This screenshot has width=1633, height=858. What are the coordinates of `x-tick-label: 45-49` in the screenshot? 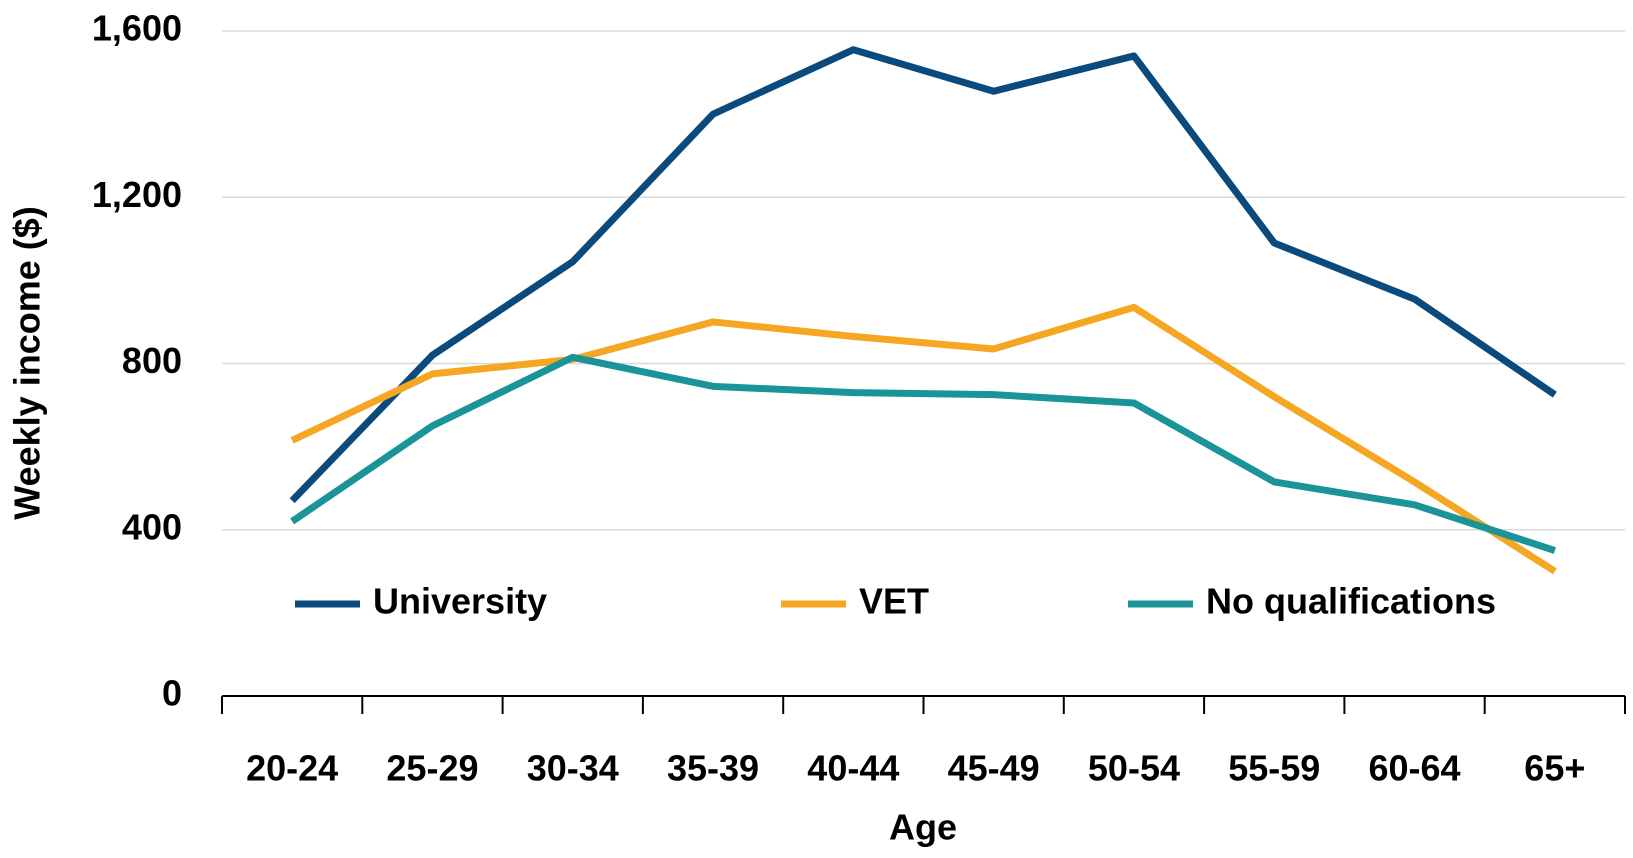 It's located at (994, 768).